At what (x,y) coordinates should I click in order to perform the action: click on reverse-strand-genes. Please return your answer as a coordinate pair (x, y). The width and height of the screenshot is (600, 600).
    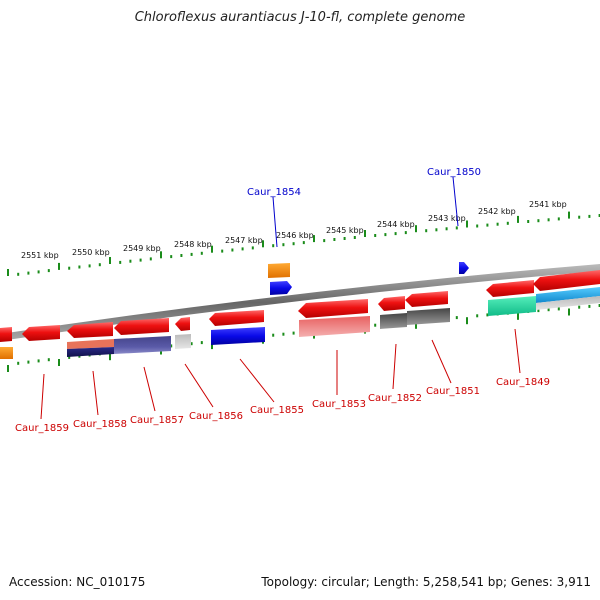
    Looking at the image, I should click on (300, 306).